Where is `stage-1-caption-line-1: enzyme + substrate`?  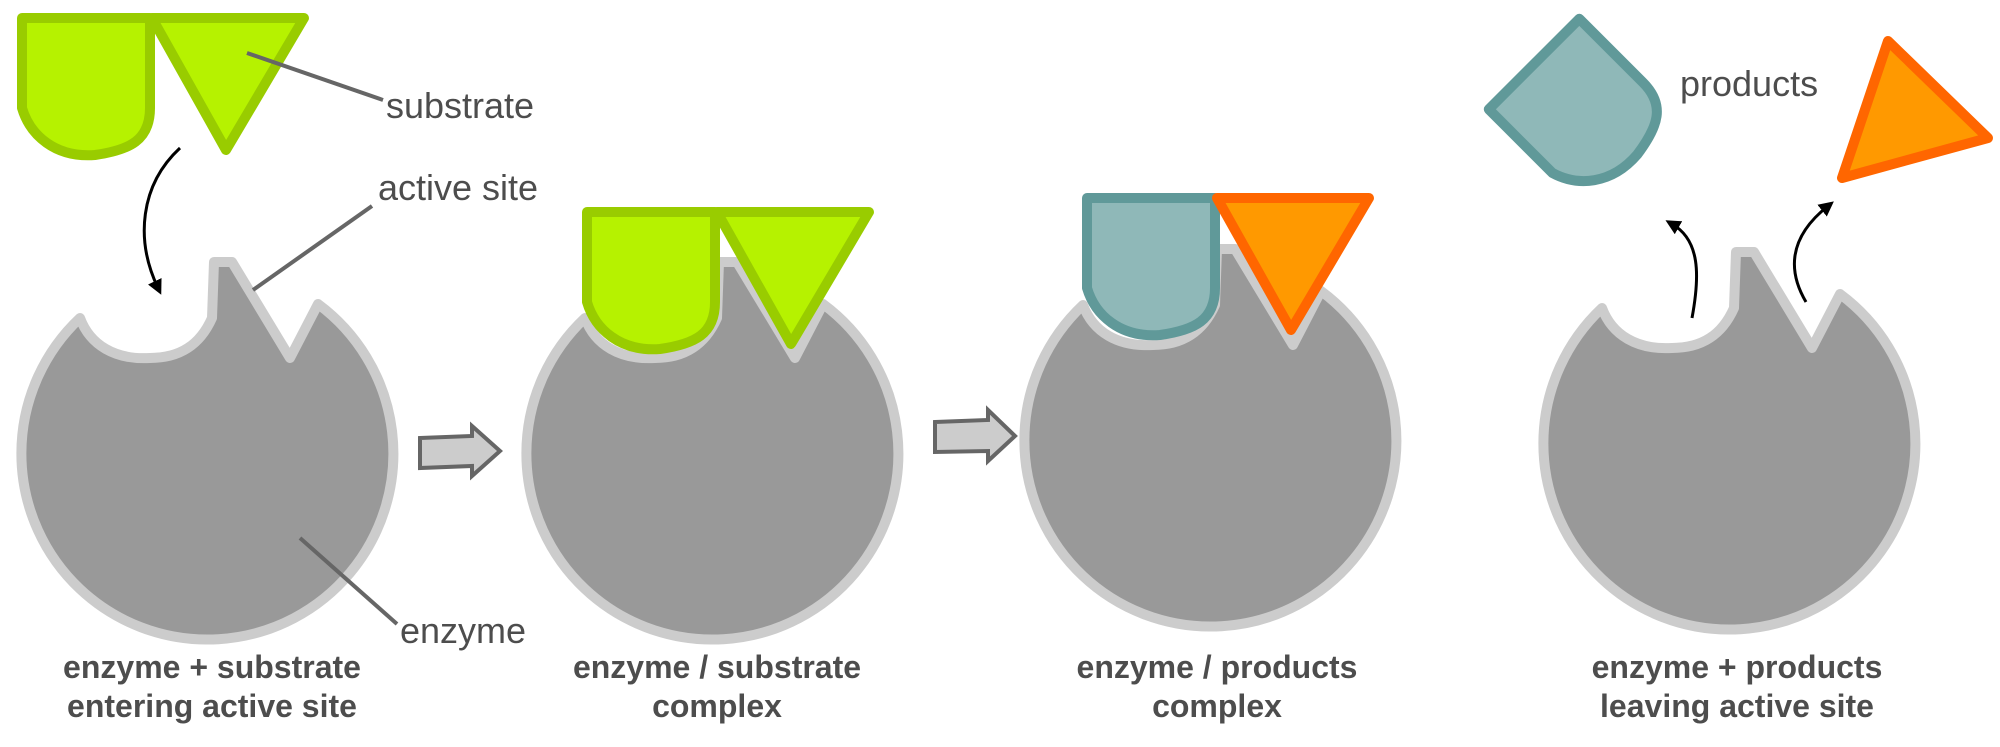
stage-1-caption-line-1: enzyme + substrate is located at coordinates (212, 667).